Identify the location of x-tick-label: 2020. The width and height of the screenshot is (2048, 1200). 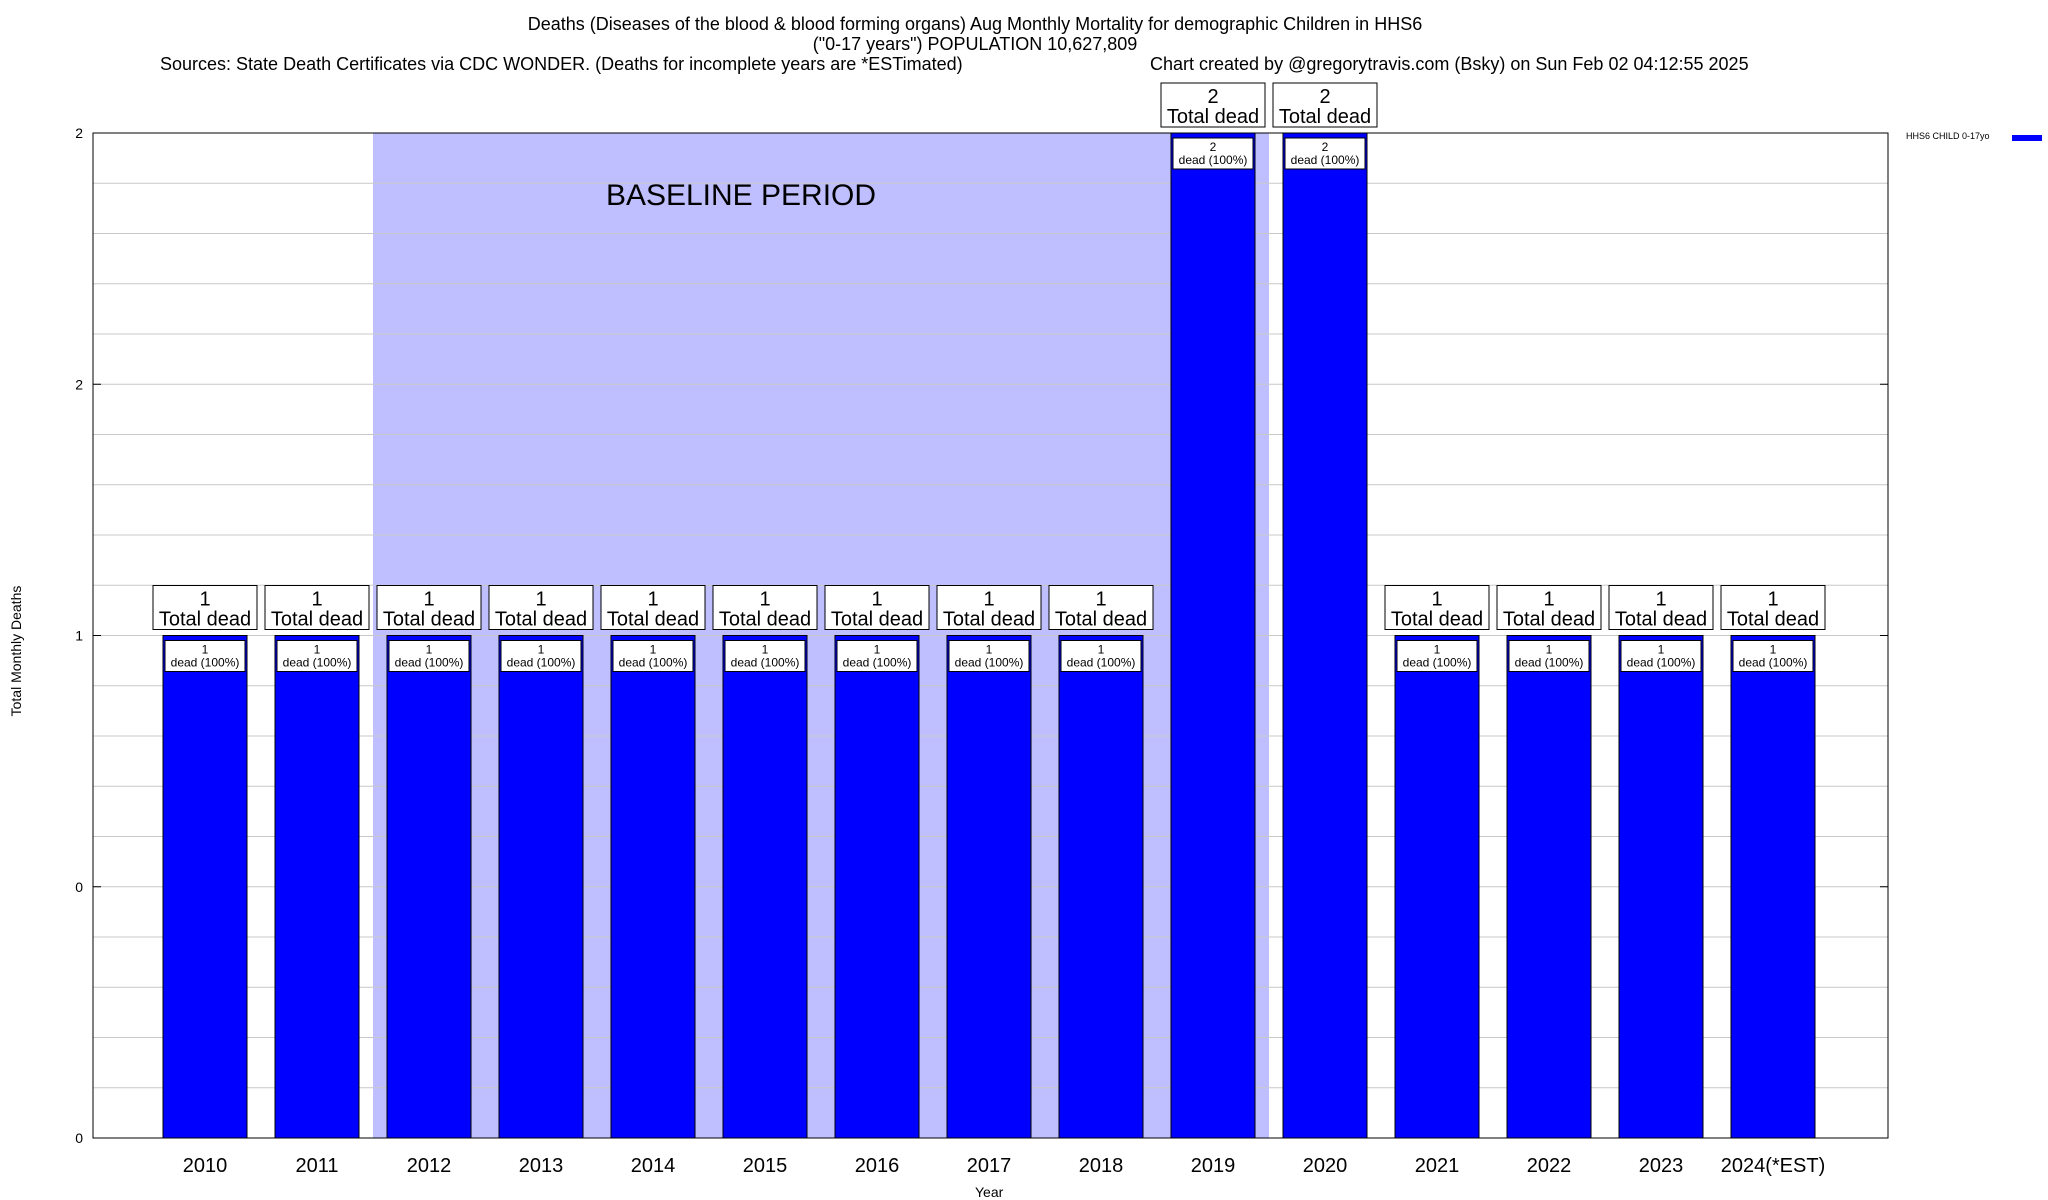
(1325, 1166).